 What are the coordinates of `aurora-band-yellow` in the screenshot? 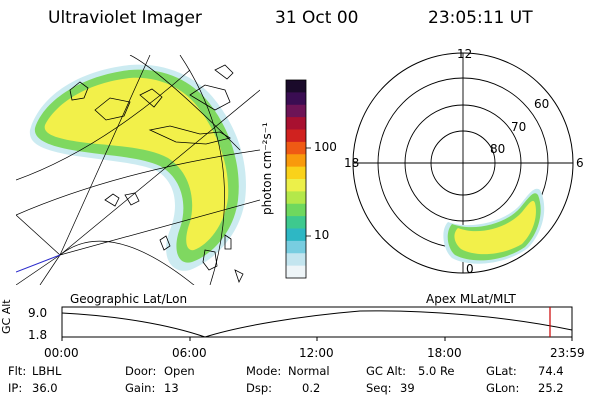 It's located at (136, 164).